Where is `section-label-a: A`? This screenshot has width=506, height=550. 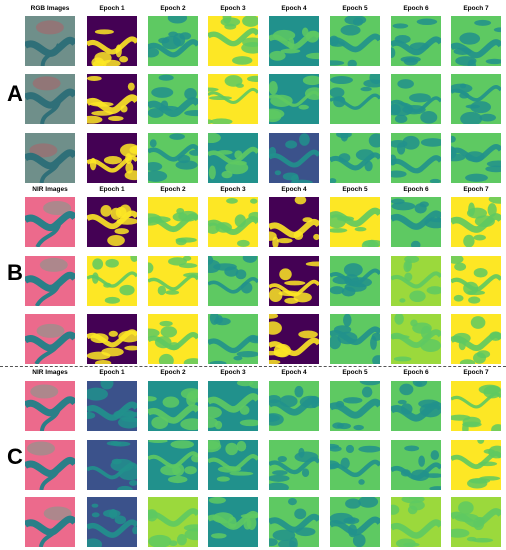
section-label-a: A is located at coordinates (15, 93).